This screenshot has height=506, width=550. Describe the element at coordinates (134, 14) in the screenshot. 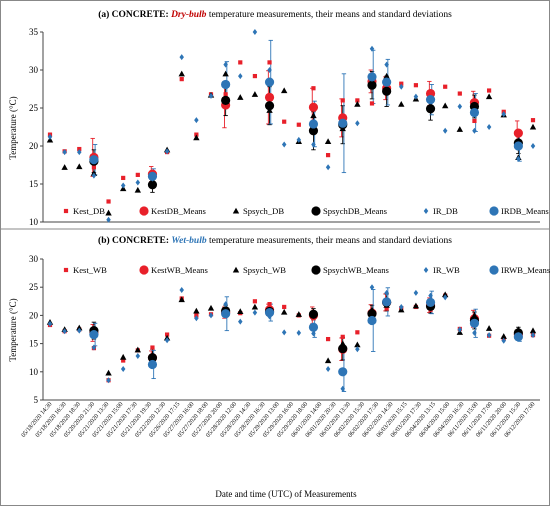

I see `panel-a-title-prefix: (a) CONCRETE:` at that location.